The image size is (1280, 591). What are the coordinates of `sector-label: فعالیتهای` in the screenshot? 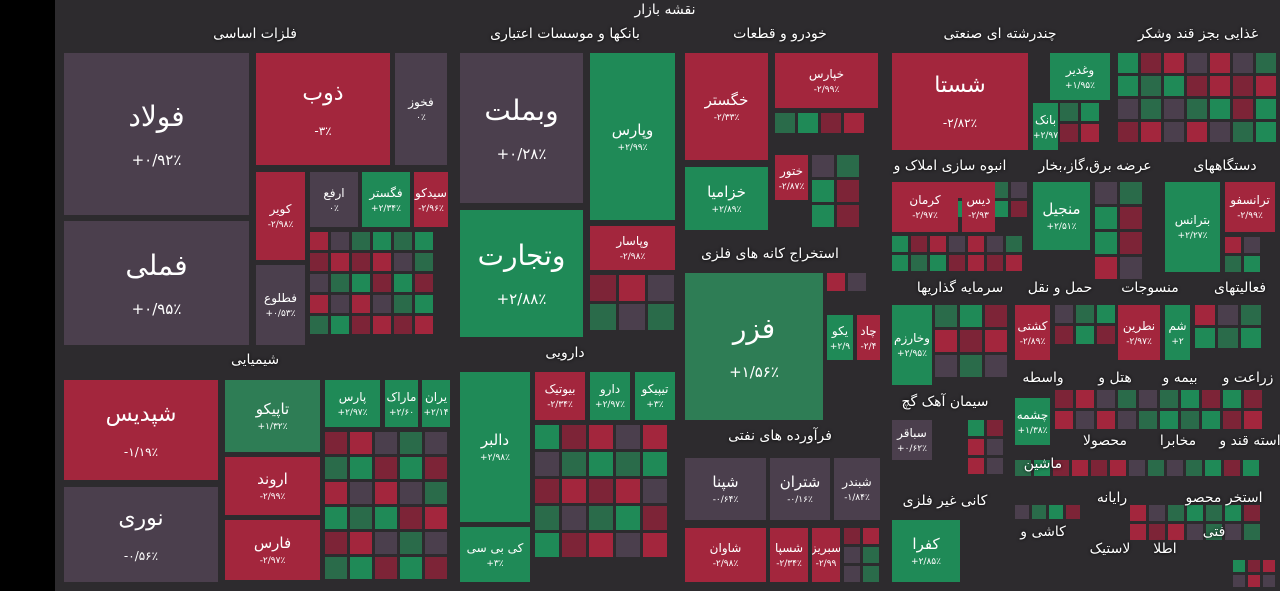 It's located at (1240, 288).